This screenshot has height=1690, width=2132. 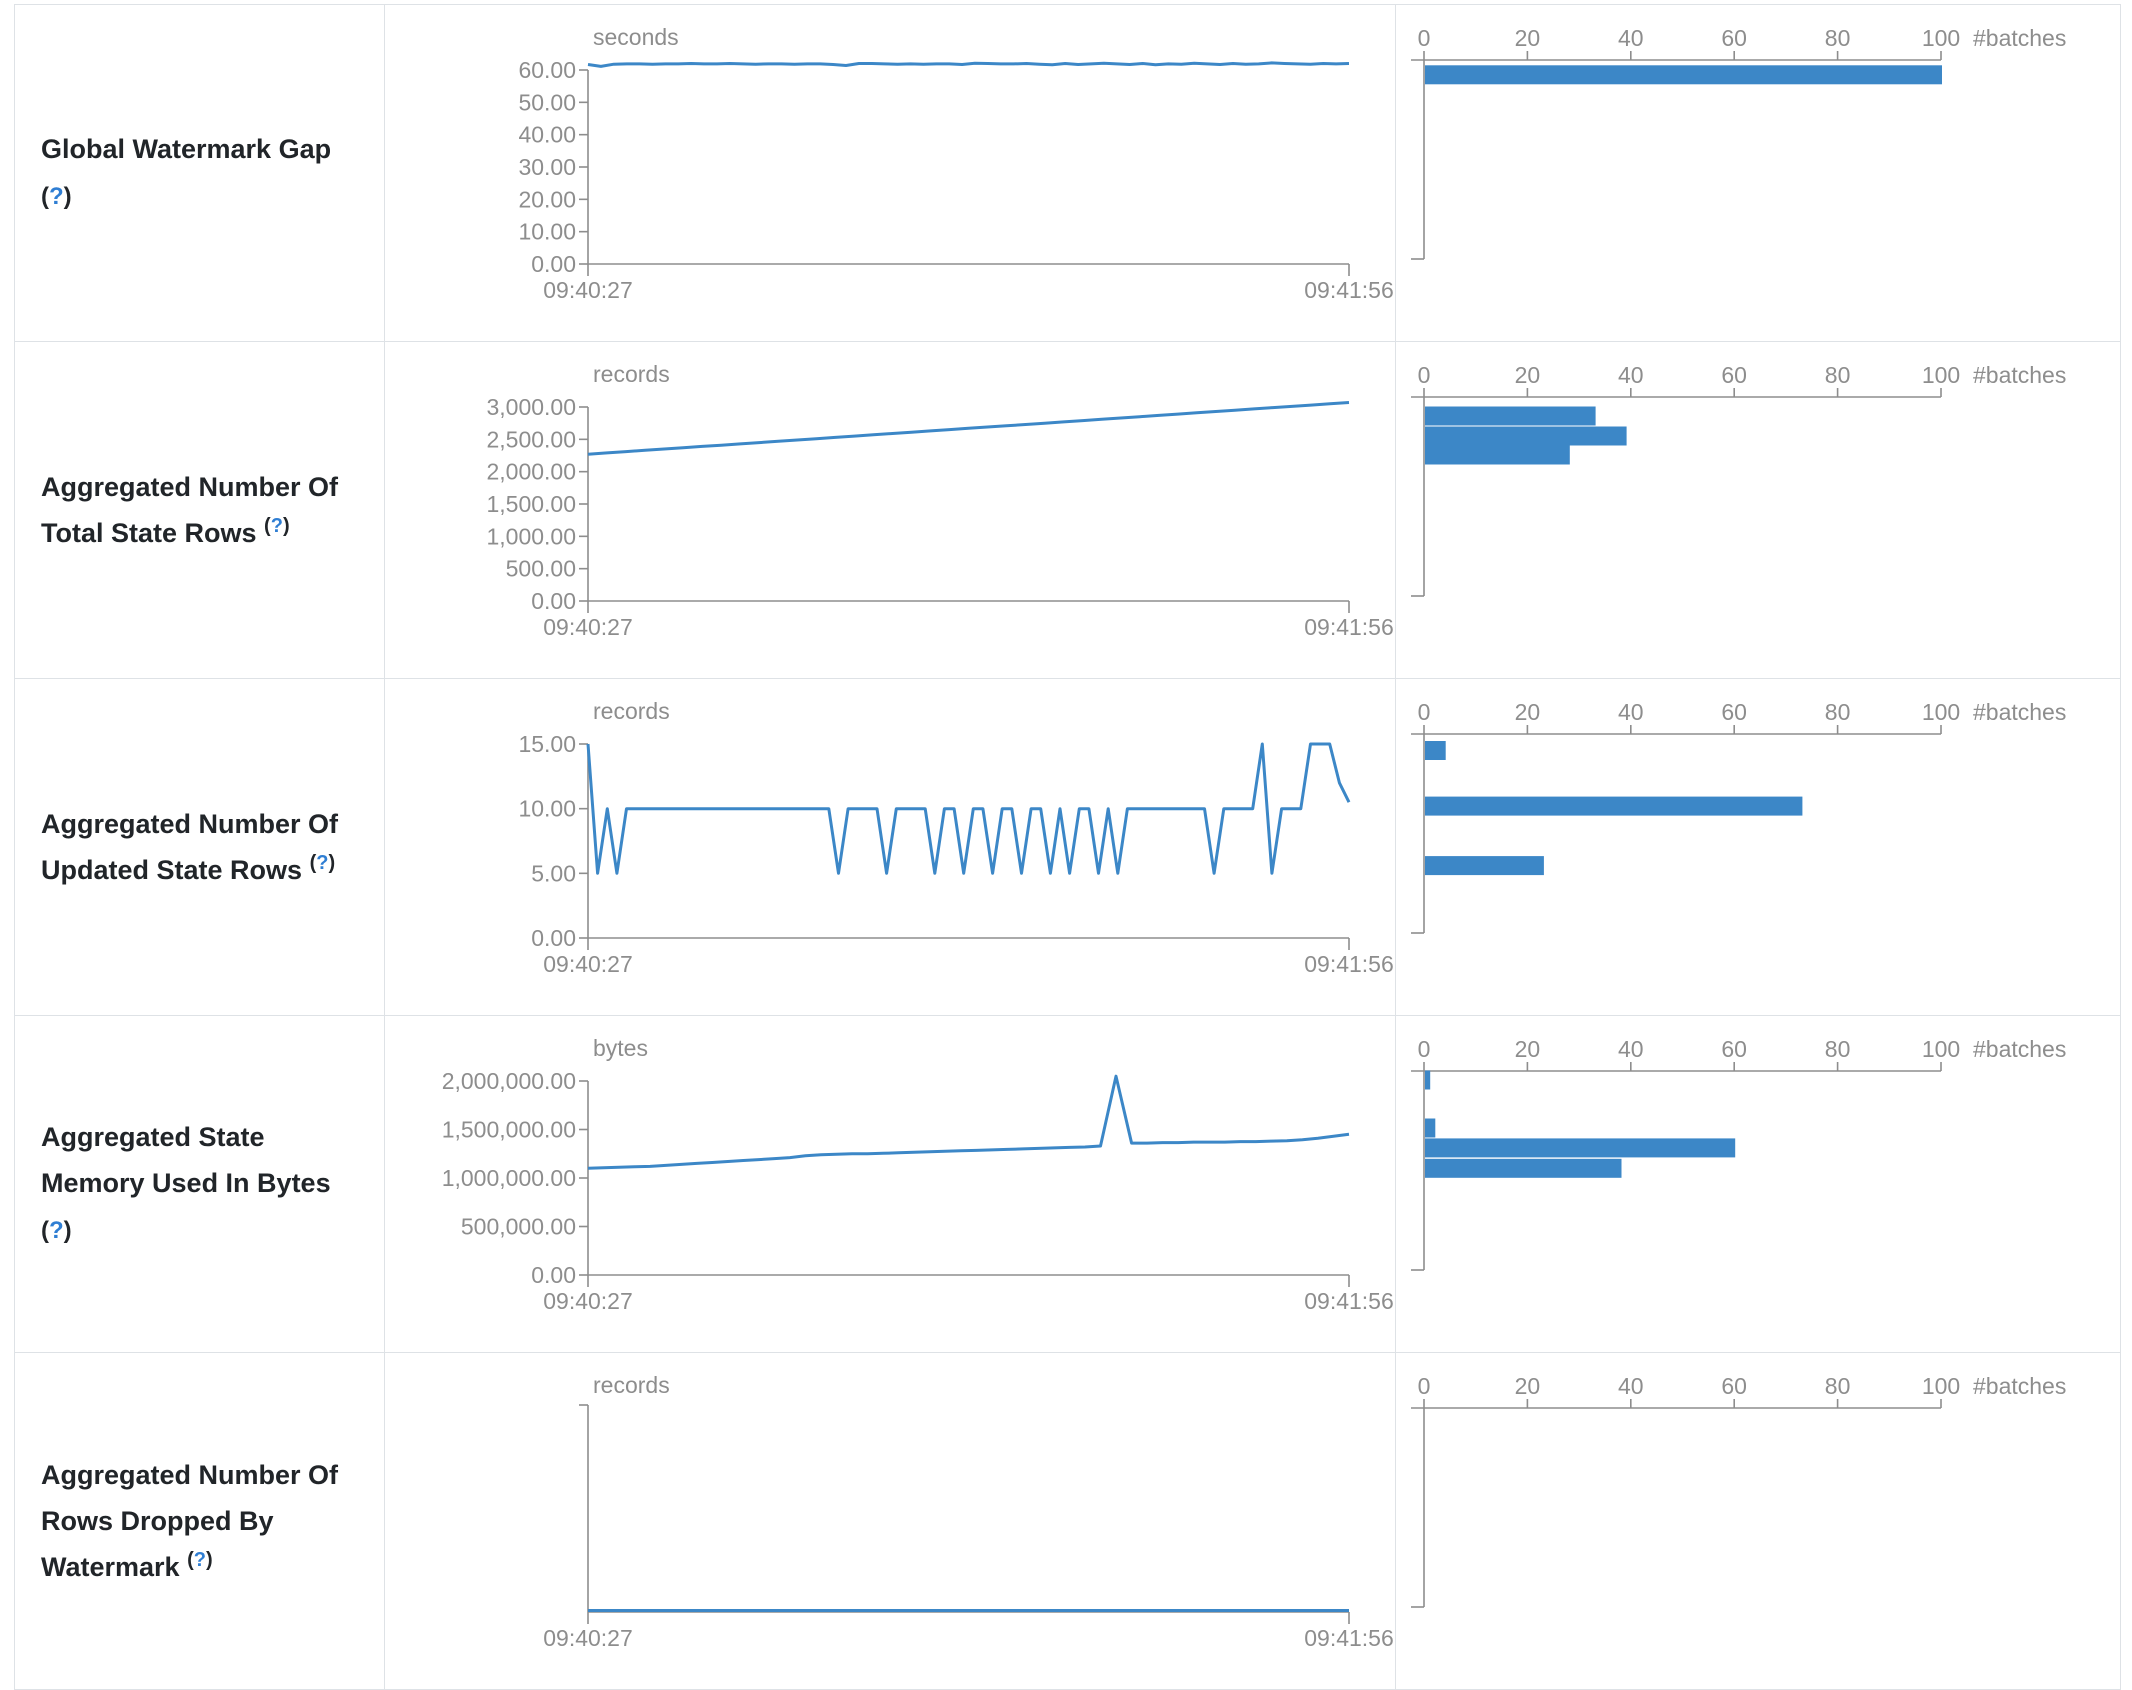 I want to click on svg-text: 60.00, so click(x=547, y=70).